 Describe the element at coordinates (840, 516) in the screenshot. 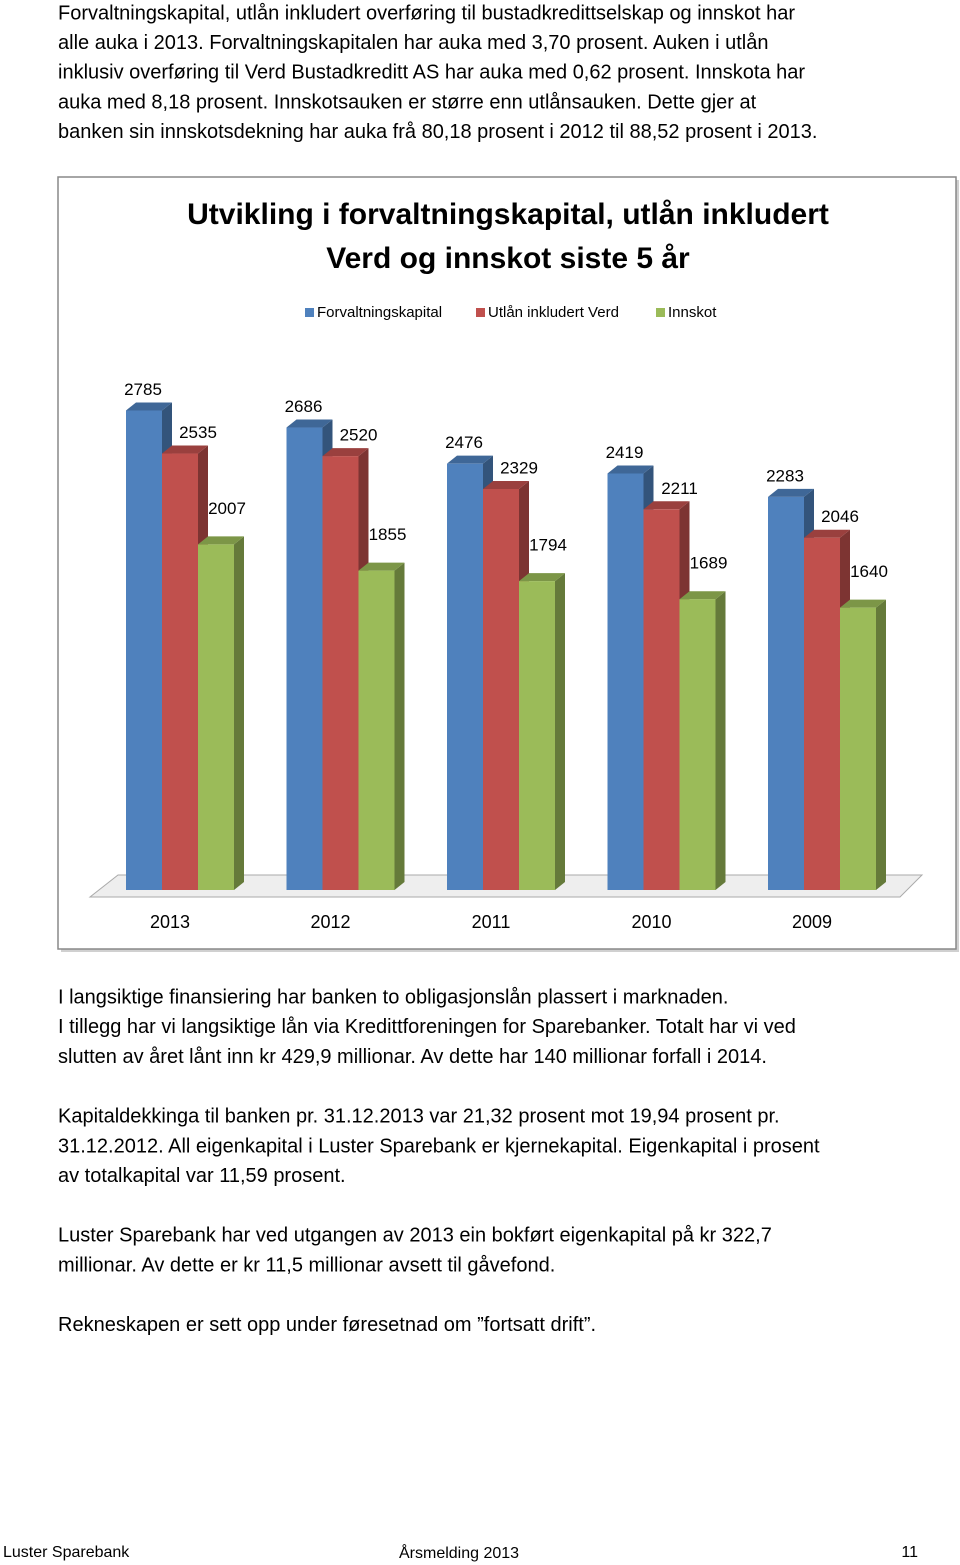

I see `value-label: 2046` at that location.